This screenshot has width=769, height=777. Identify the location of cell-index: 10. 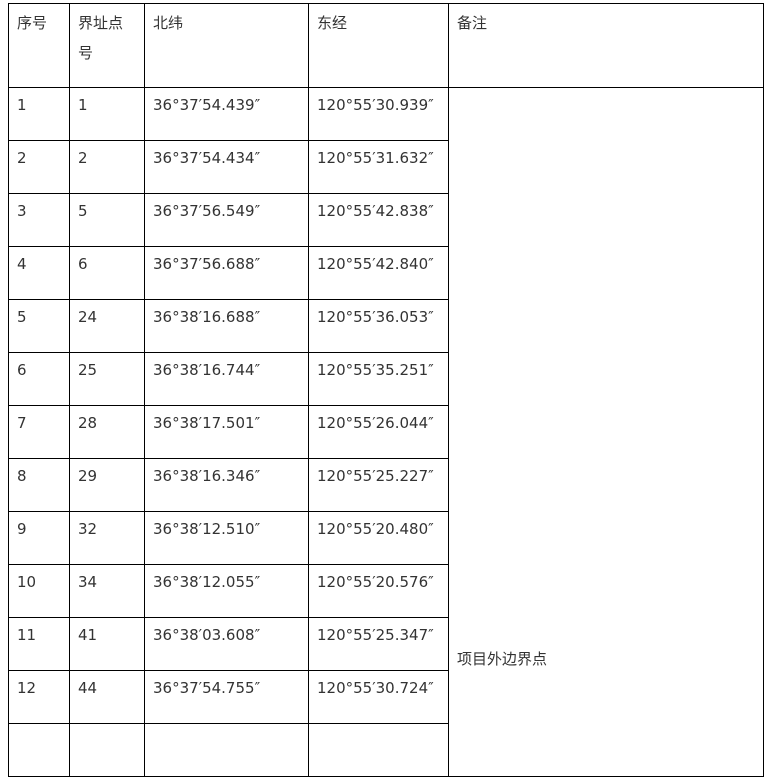
(39, 591).